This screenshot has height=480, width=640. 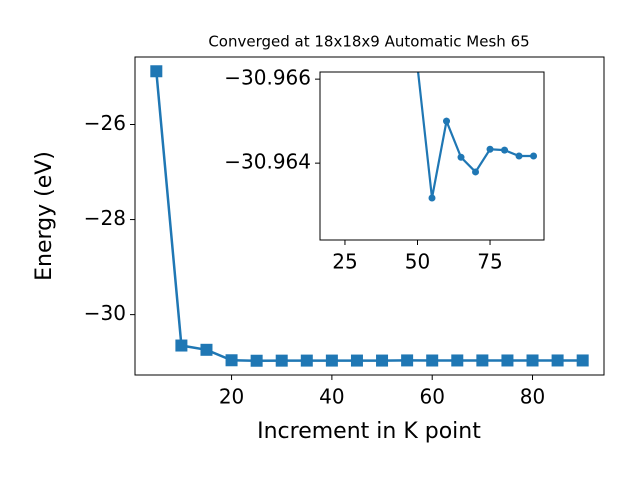 What do you see at coordinates (368, 42) in the screenshot?
I see `chart-title: Converged at 18x18x9 Automatic Mesh 65` at bounding box center [368, 42].